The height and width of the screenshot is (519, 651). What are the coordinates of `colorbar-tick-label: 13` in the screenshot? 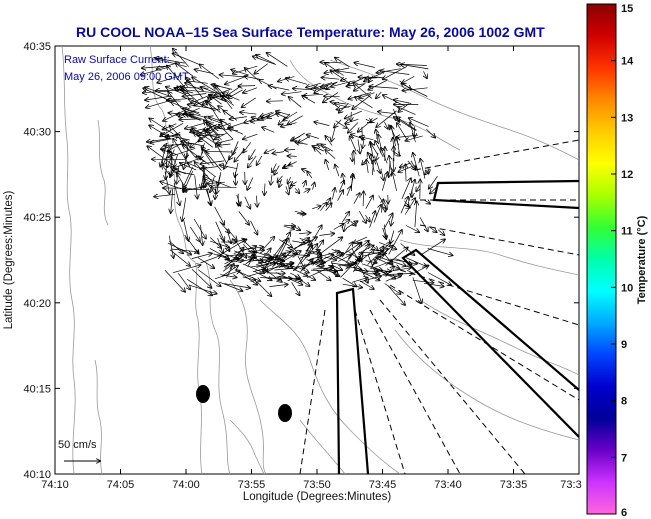 It's located at (627, 118).